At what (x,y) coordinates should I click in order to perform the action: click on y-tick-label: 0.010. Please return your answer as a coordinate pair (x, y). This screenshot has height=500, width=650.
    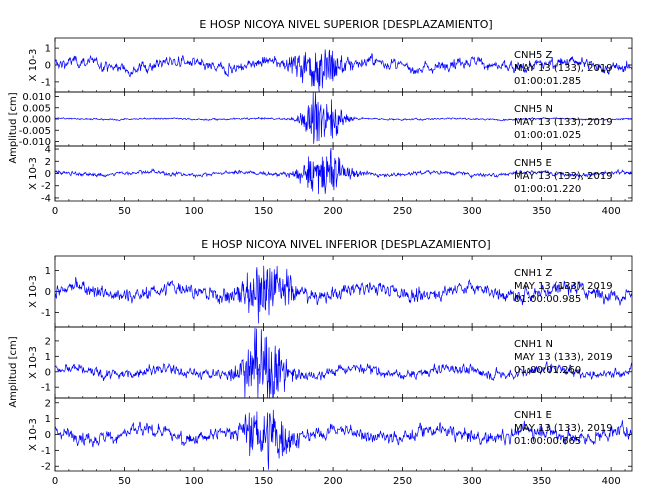
    Looking at the image, I should click on (36, 97).